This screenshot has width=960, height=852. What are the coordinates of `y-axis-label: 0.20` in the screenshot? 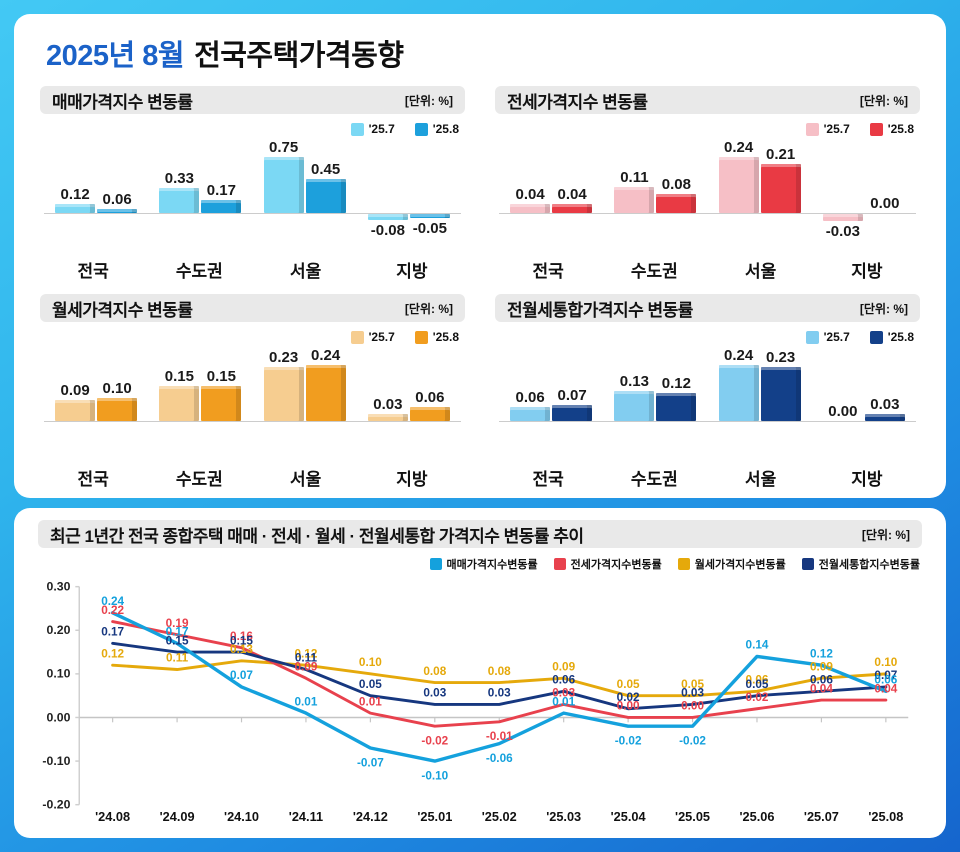 It's located at (59, 630).